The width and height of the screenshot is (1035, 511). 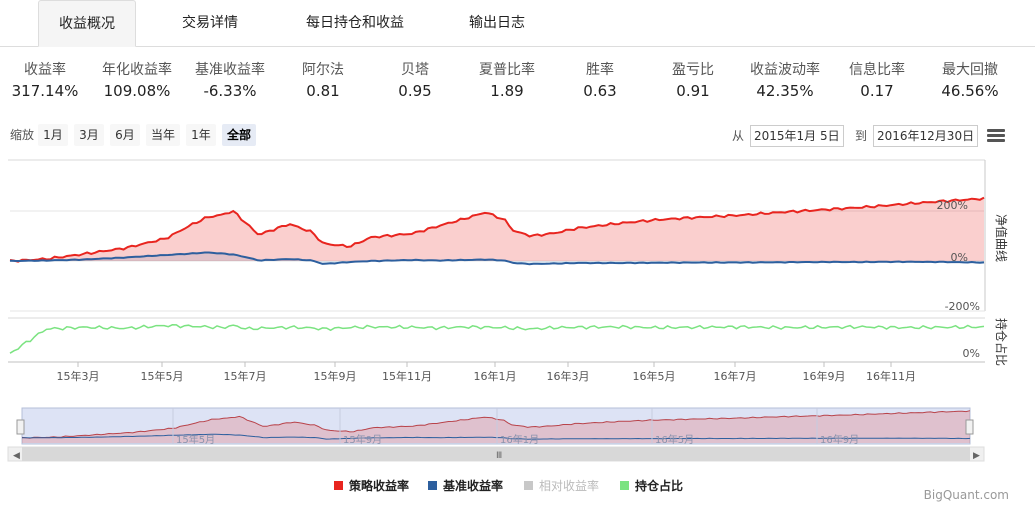 I want to click on navigator-strategy-line, so click(x=496, y=424).